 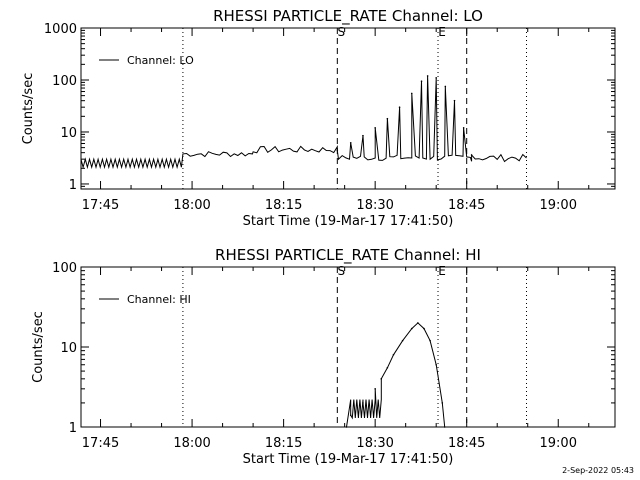 I want to click on legend-label: Channel: HI, so click(x=159, y=299).